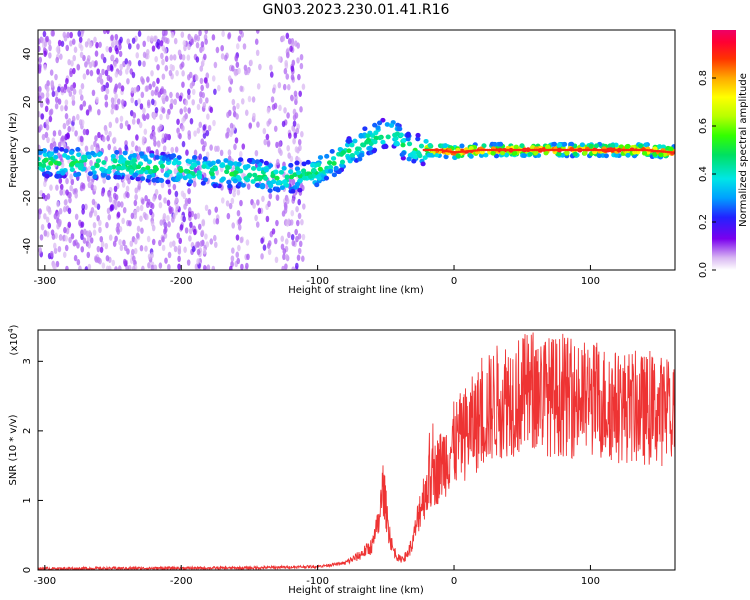 The width and height of the screenshot is (750, 600). Describe the element at coordinates (317, 281) in the screenshot. I see `top-x-tick-label: -100` at that location.